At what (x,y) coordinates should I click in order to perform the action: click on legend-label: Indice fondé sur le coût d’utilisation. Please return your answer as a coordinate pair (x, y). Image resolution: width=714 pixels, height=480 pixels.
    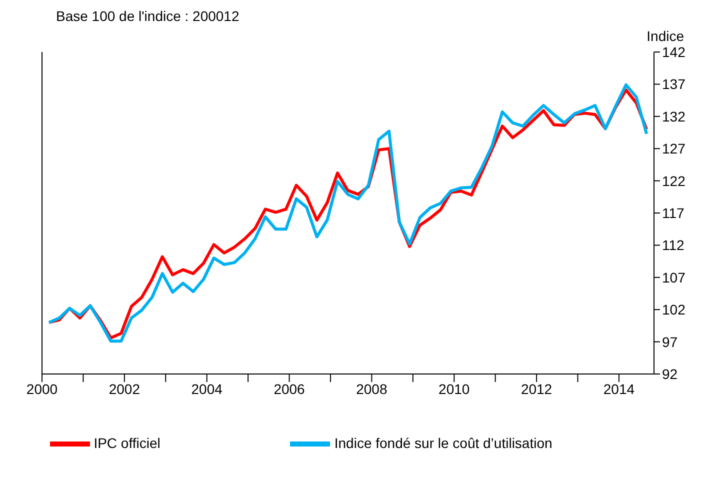
    Looking at the image, I should click on (443, 442).